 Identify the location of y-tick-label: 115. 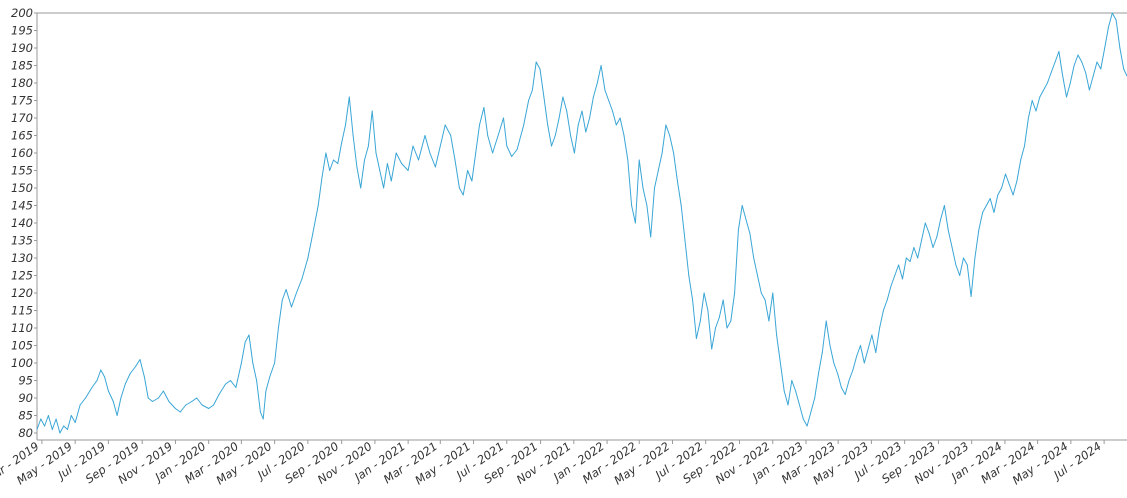
(22, 311).